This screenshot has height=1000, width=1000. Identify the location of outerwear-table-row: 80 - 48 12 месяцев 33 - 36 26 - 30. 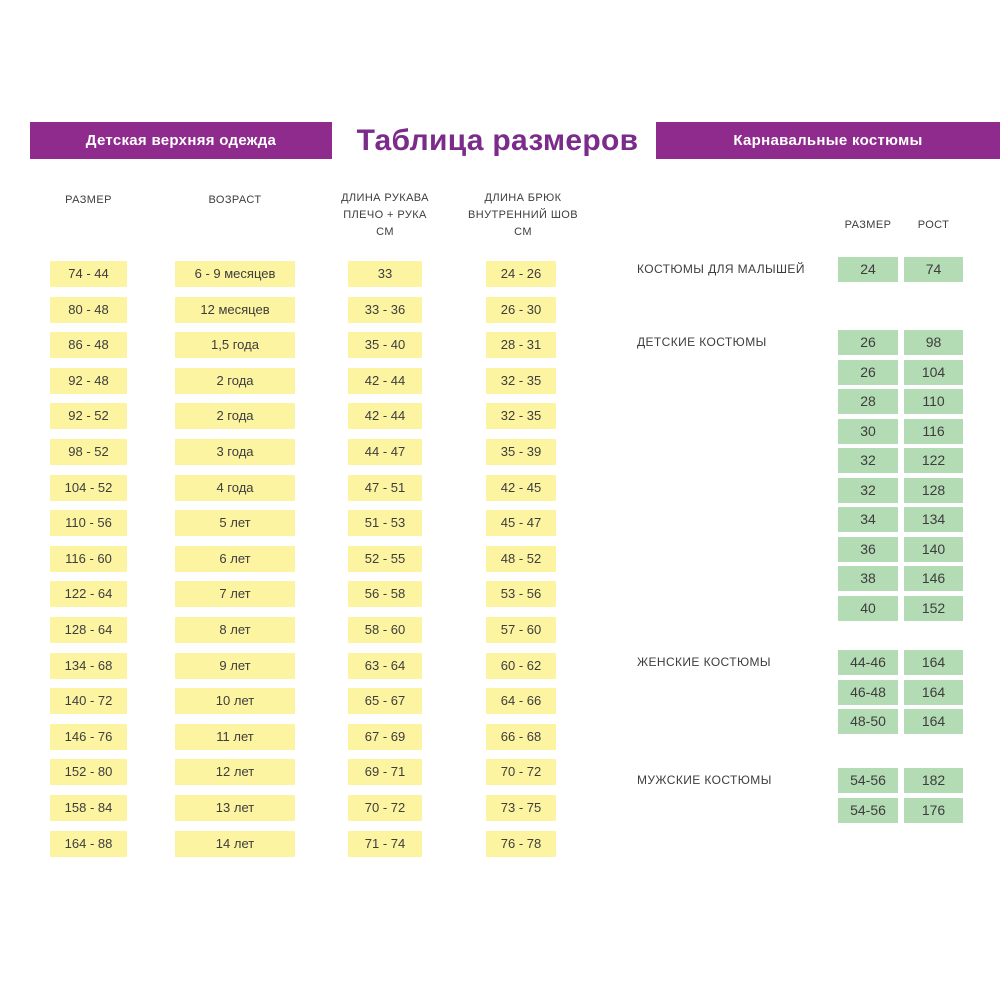
(500, 309).